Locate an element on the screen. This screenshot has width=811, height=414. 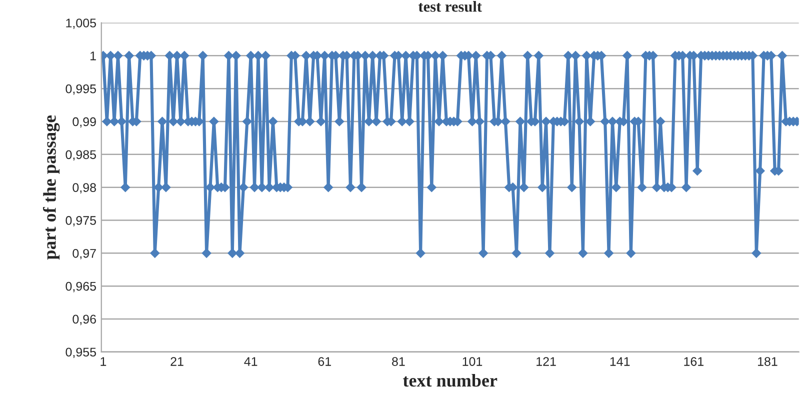
x-tick-label: 181 is located at coordinates (768, 361).